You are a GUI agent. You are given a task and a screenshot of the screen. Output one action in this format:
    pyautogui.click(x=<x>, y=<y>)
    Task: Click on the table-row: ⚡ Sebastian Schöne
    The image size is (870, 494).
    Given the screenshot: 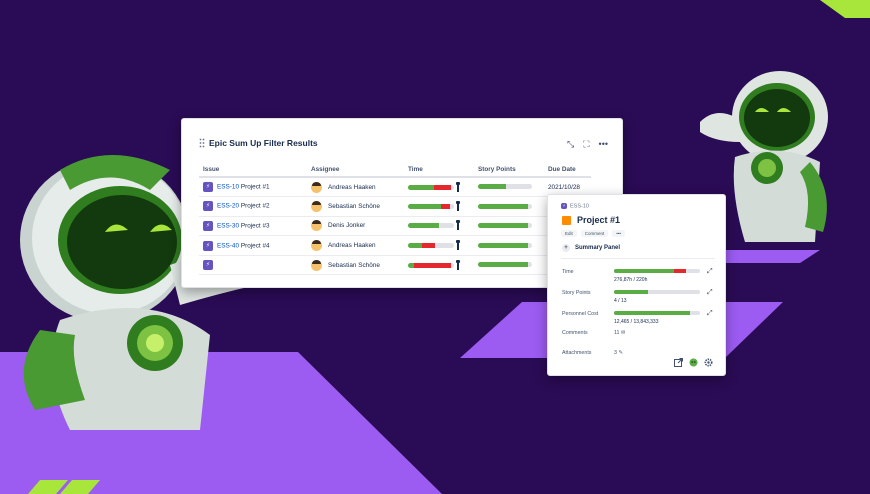 What is the action you would take?
    pyautogui.click(x=395, y=265)
    